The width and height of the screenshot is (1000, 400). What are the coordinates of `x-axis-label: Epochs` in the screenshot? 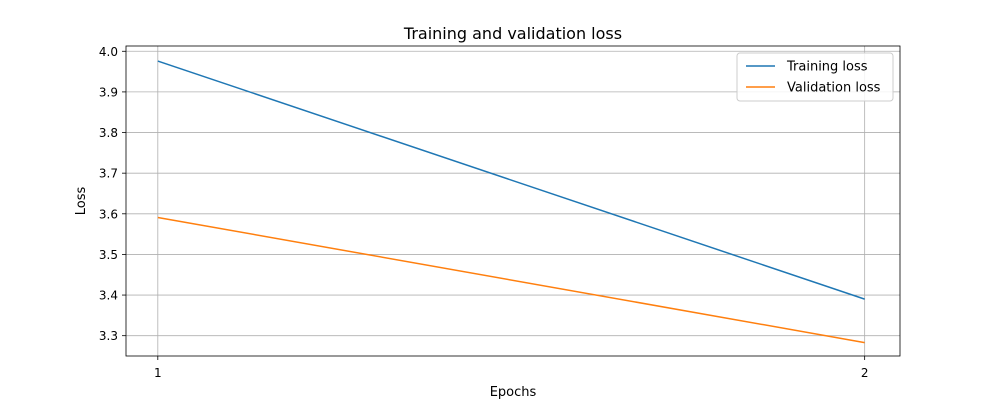 It's located at (513, 392).